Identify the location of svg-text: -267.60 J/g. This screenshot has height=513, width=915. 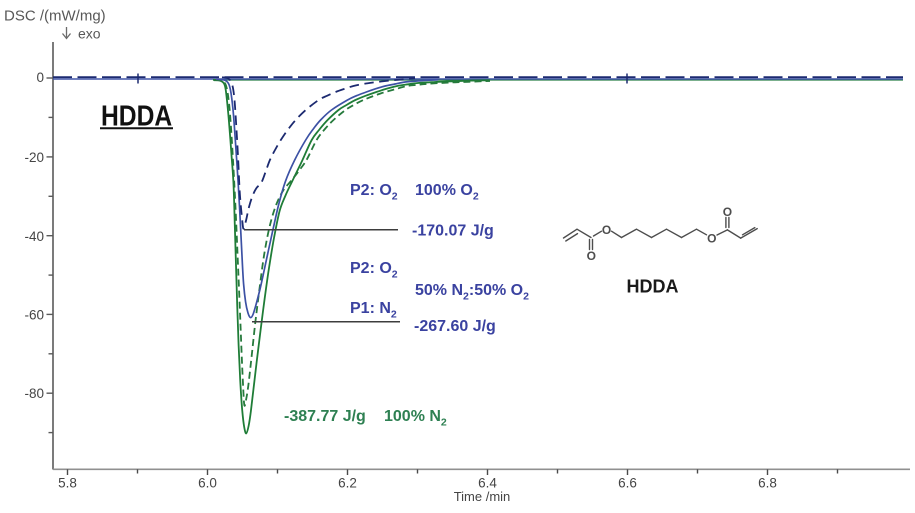
(455, 326).